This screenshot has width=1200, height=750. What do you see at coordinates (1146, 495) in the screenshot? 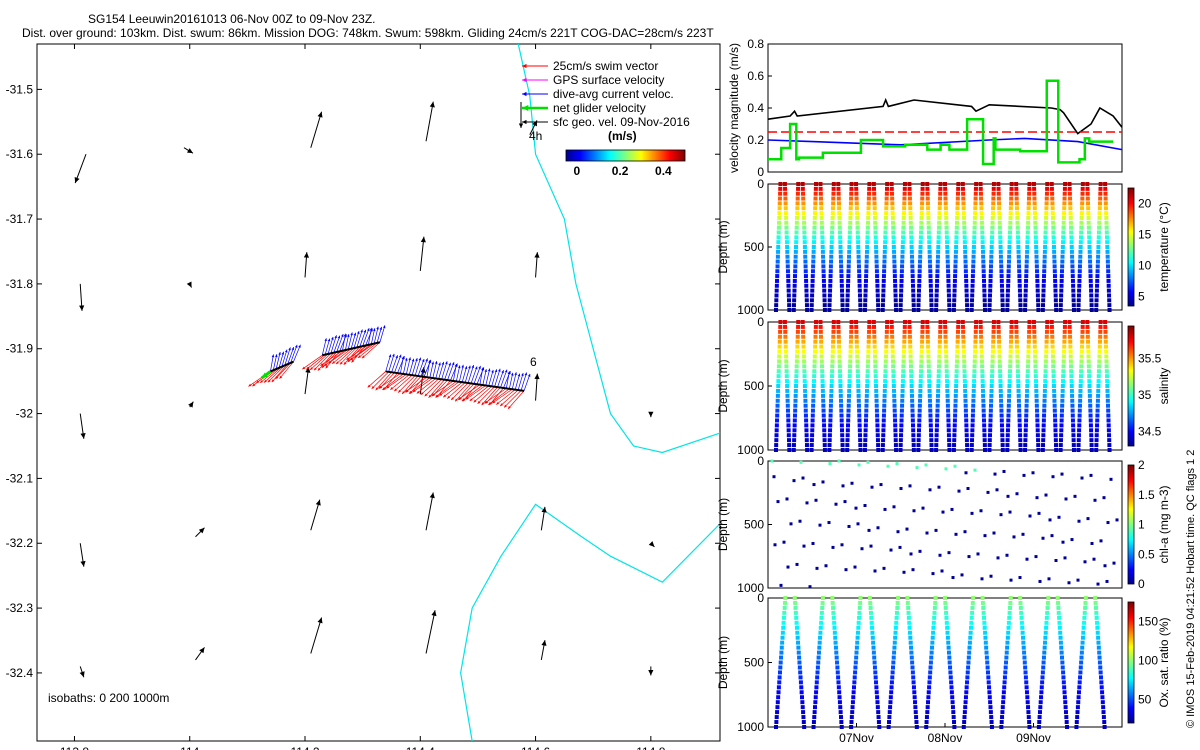
I see `section-colorbar-tick-label: 1.5` at bounding box center [1146, 495].